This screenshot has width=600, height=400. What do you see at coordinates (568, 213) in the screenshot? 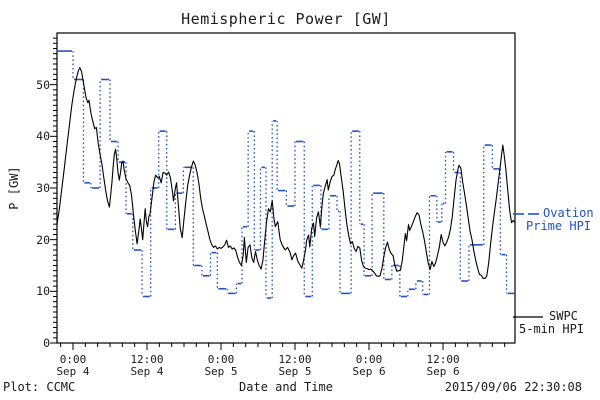
I see `legend-ovation-line1: Ovation` at bounding box center [568, 213].